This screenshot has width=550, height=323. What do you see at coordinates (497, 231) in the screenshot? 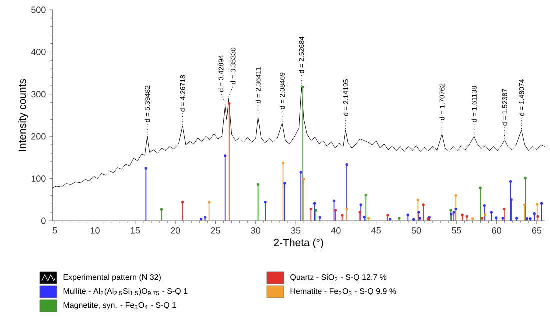
I see `x-tick-label: 60` at bounding box center [497, 231].